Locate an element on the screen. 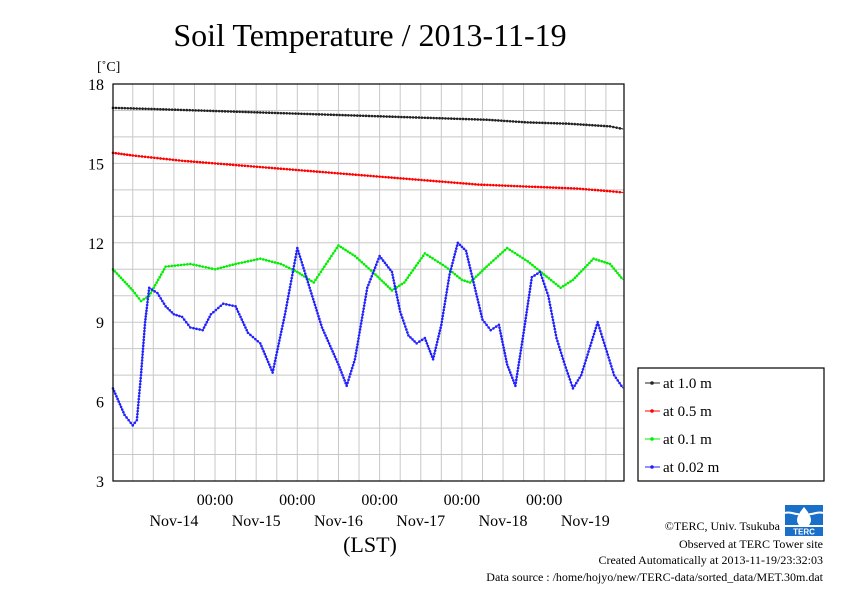 Image resolution: width=842 pixels, height=595 pixels. series-at-1-0-m is located at coordinates (367, 118).